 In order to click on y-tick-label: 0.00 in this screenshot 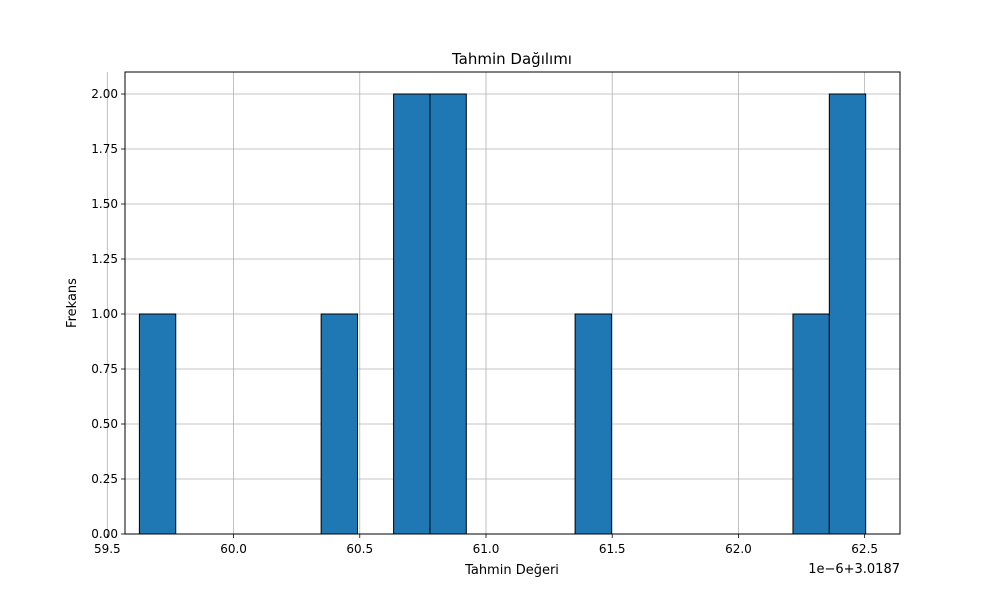, I will do `click(104, 534)`.